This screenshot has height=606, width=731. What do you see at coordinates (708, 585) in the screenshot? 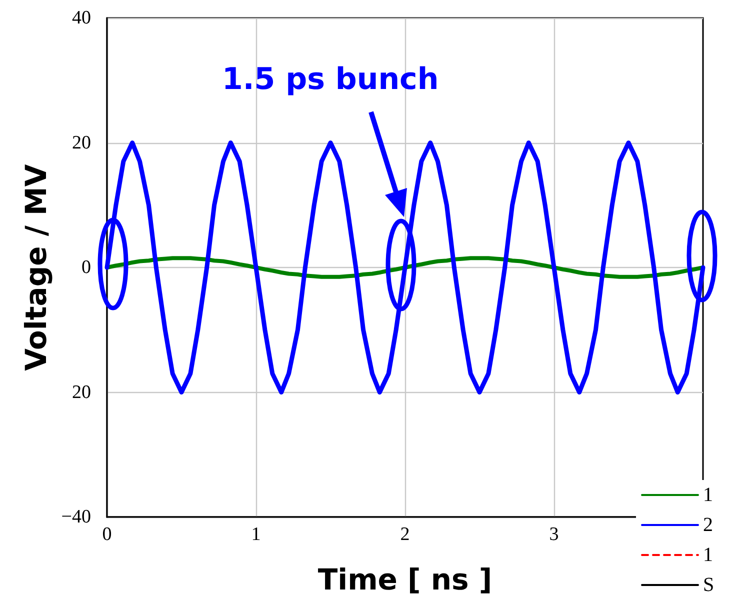
I see `legend-label: S` at bounding box center [708, 585].